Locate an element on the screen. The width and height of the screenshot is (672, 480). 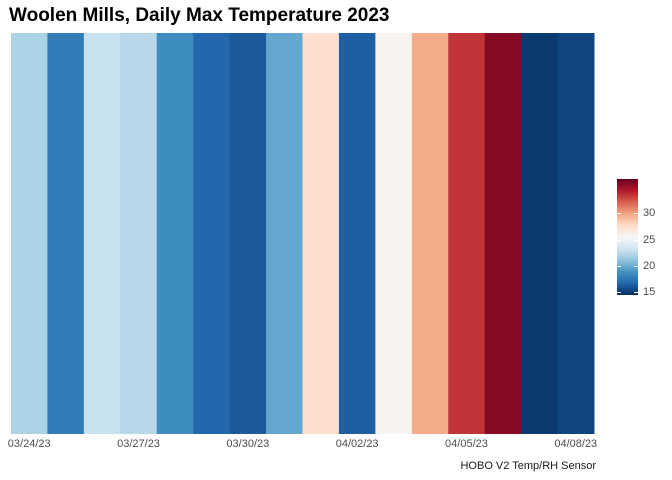
legend-tick-label: 15 is located at coordinates (649, 292).